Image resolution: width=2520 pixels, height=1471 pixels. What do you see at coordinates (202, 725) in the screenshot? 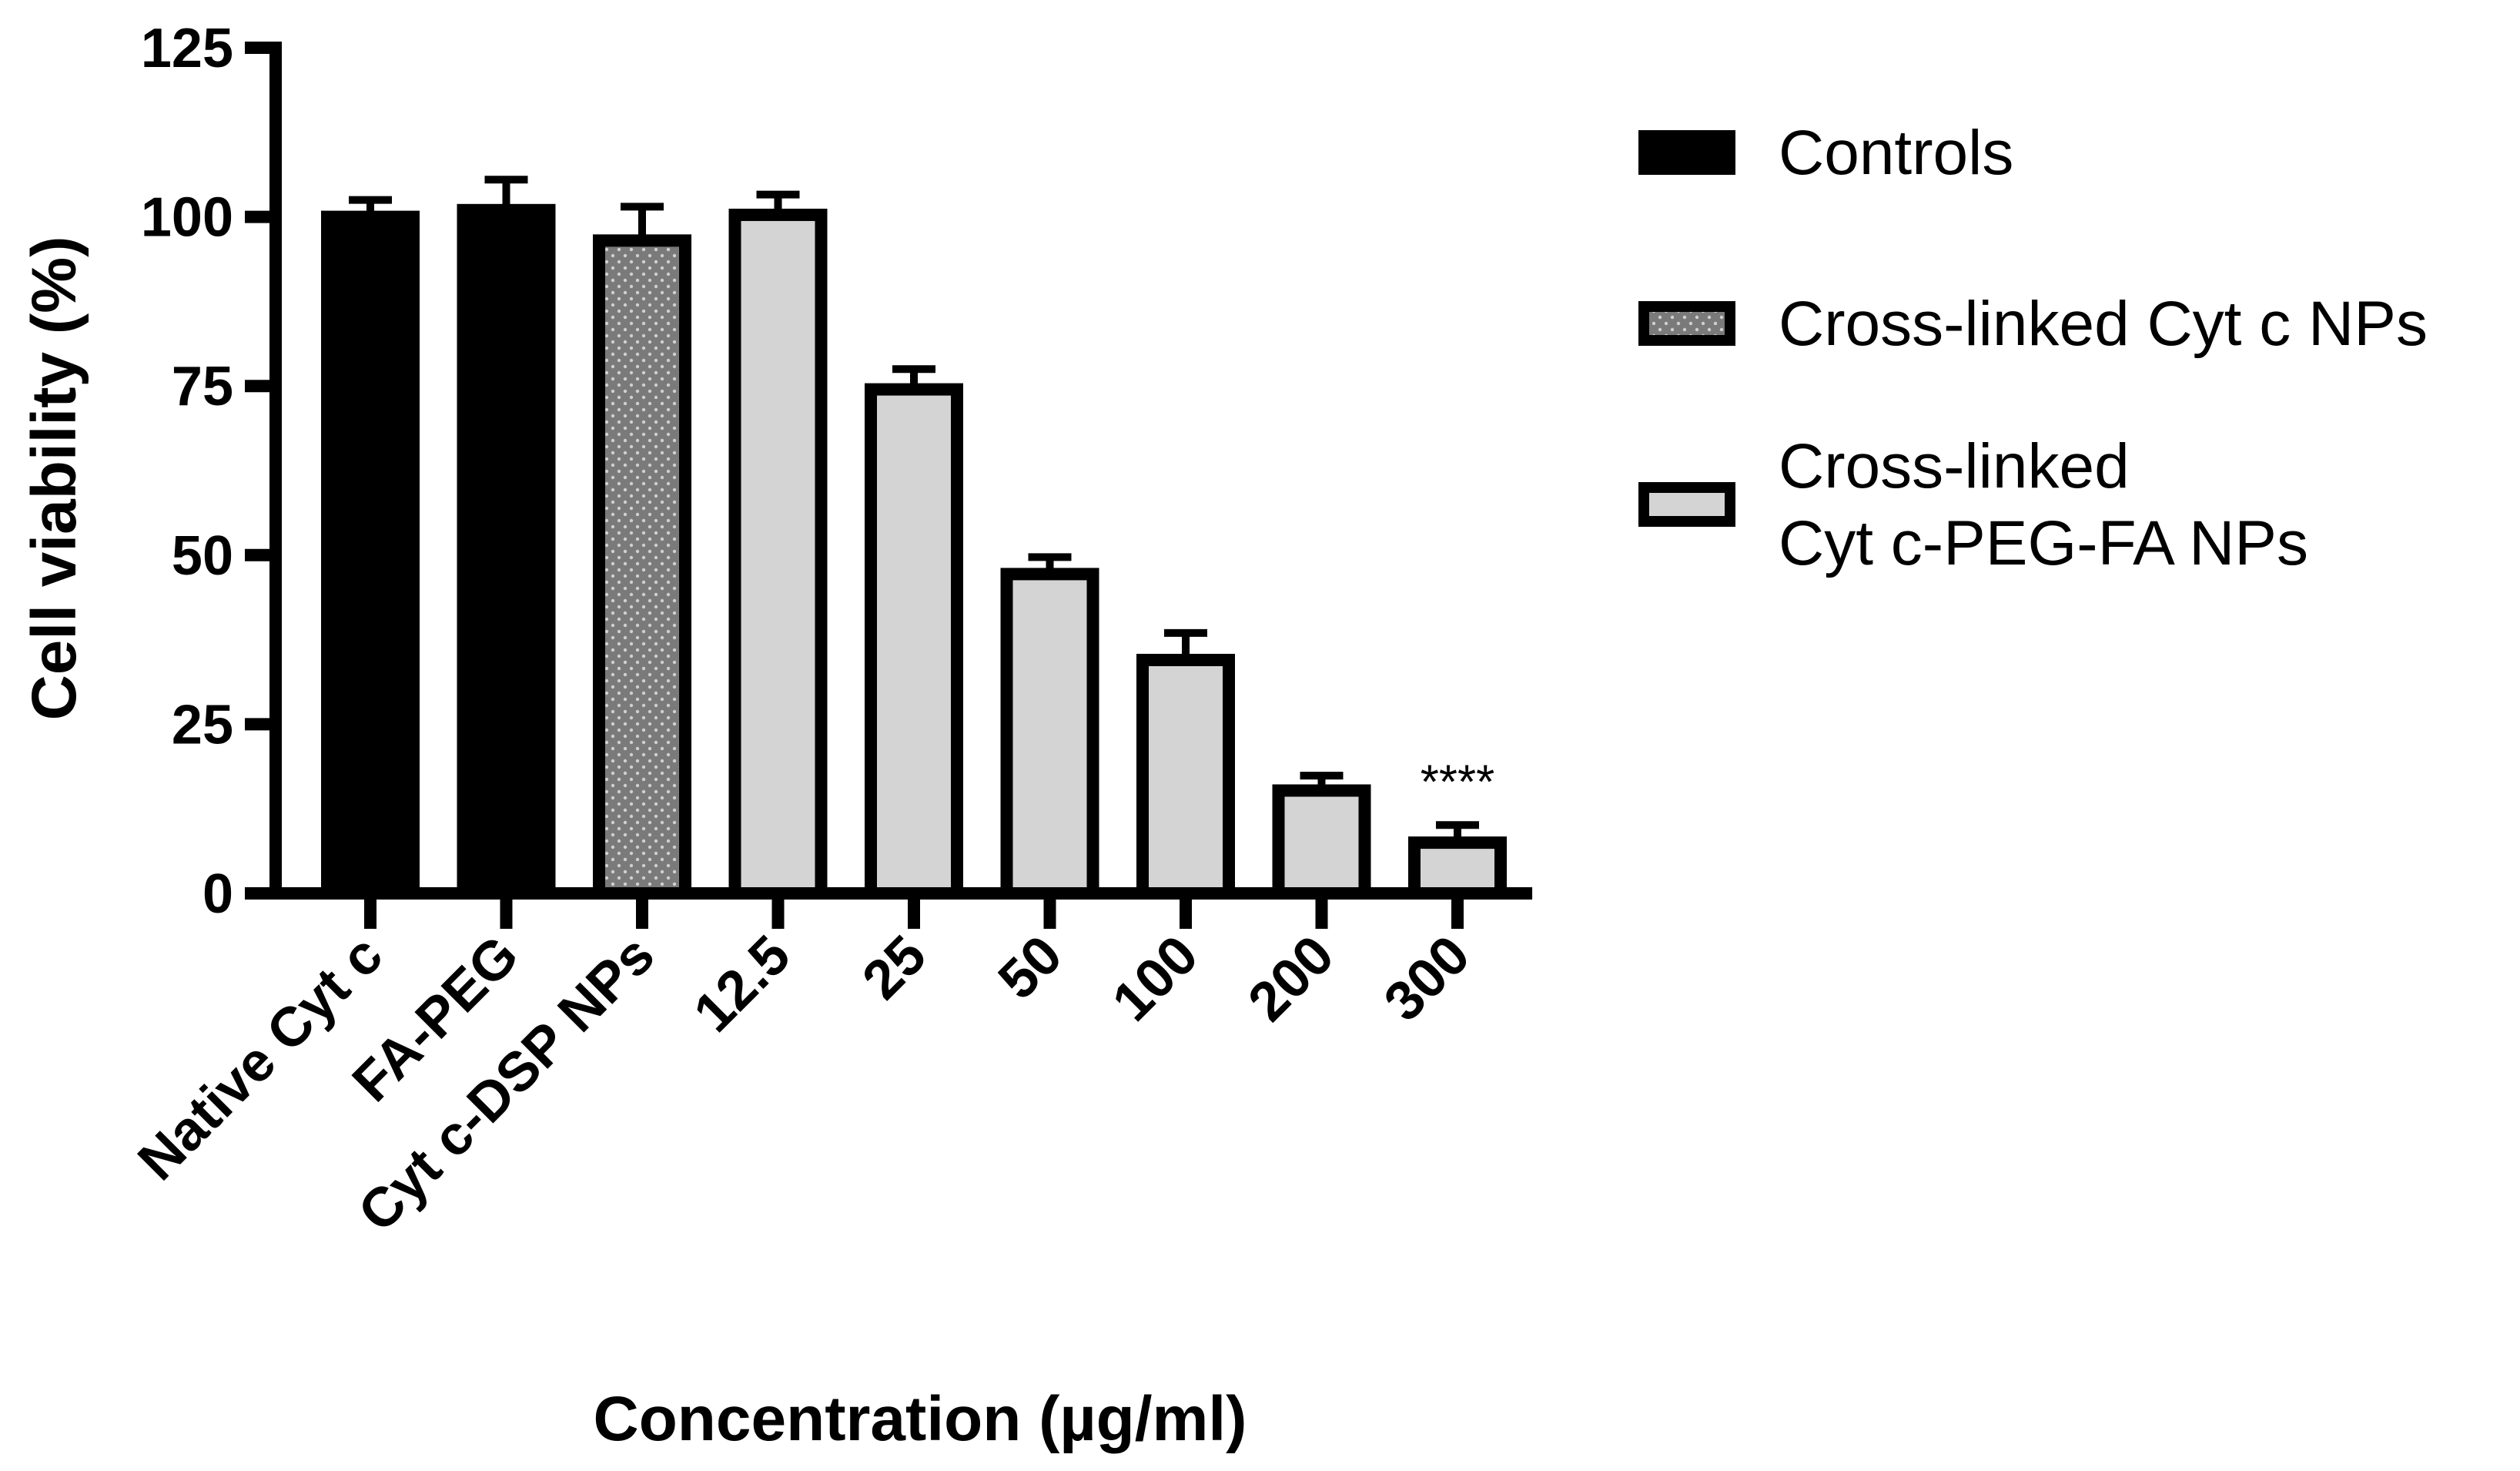
I see `y-tick-label: 25` at bounding box center [202, 725].